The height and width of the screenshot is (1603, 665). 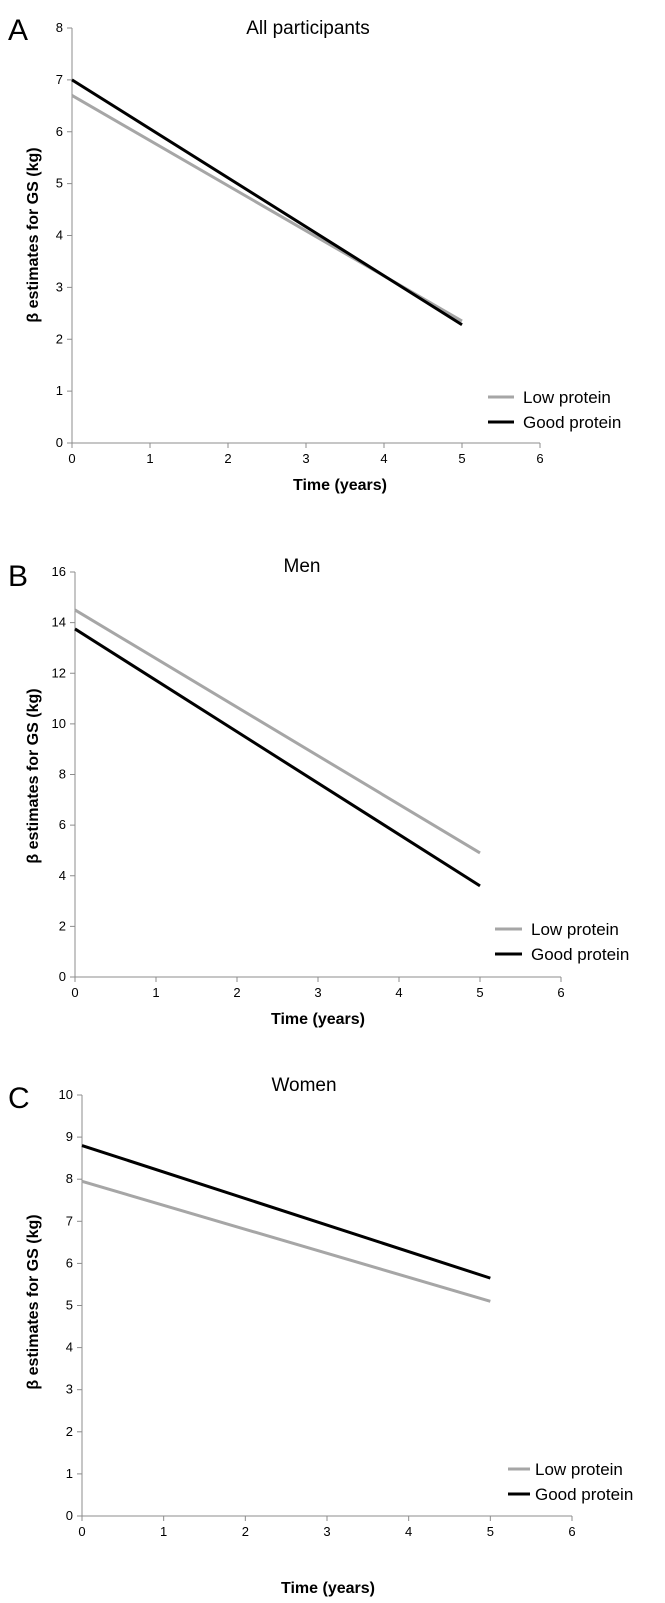 I want to click on panel-letter: B, so click(x=18, y=576).